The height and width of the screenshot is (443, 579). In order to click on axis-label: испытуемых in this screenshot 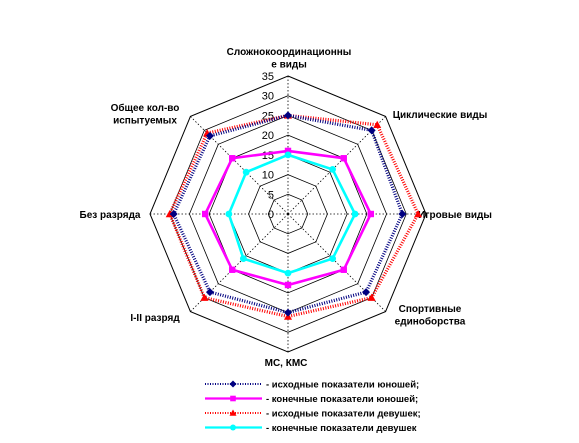, I will do `click(145, 121)`.